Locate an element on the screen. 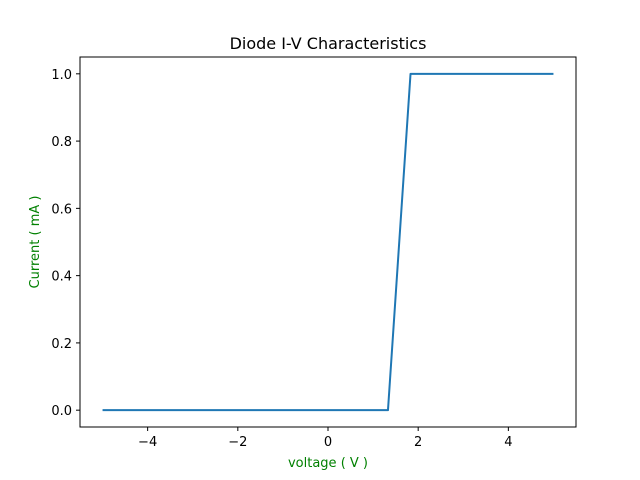 This screenshot has height=480, width=640. y-axis-ticks: 0.0 0.2 0.4 0.6 0.8 1.0 is located at coordinates (65, 243).